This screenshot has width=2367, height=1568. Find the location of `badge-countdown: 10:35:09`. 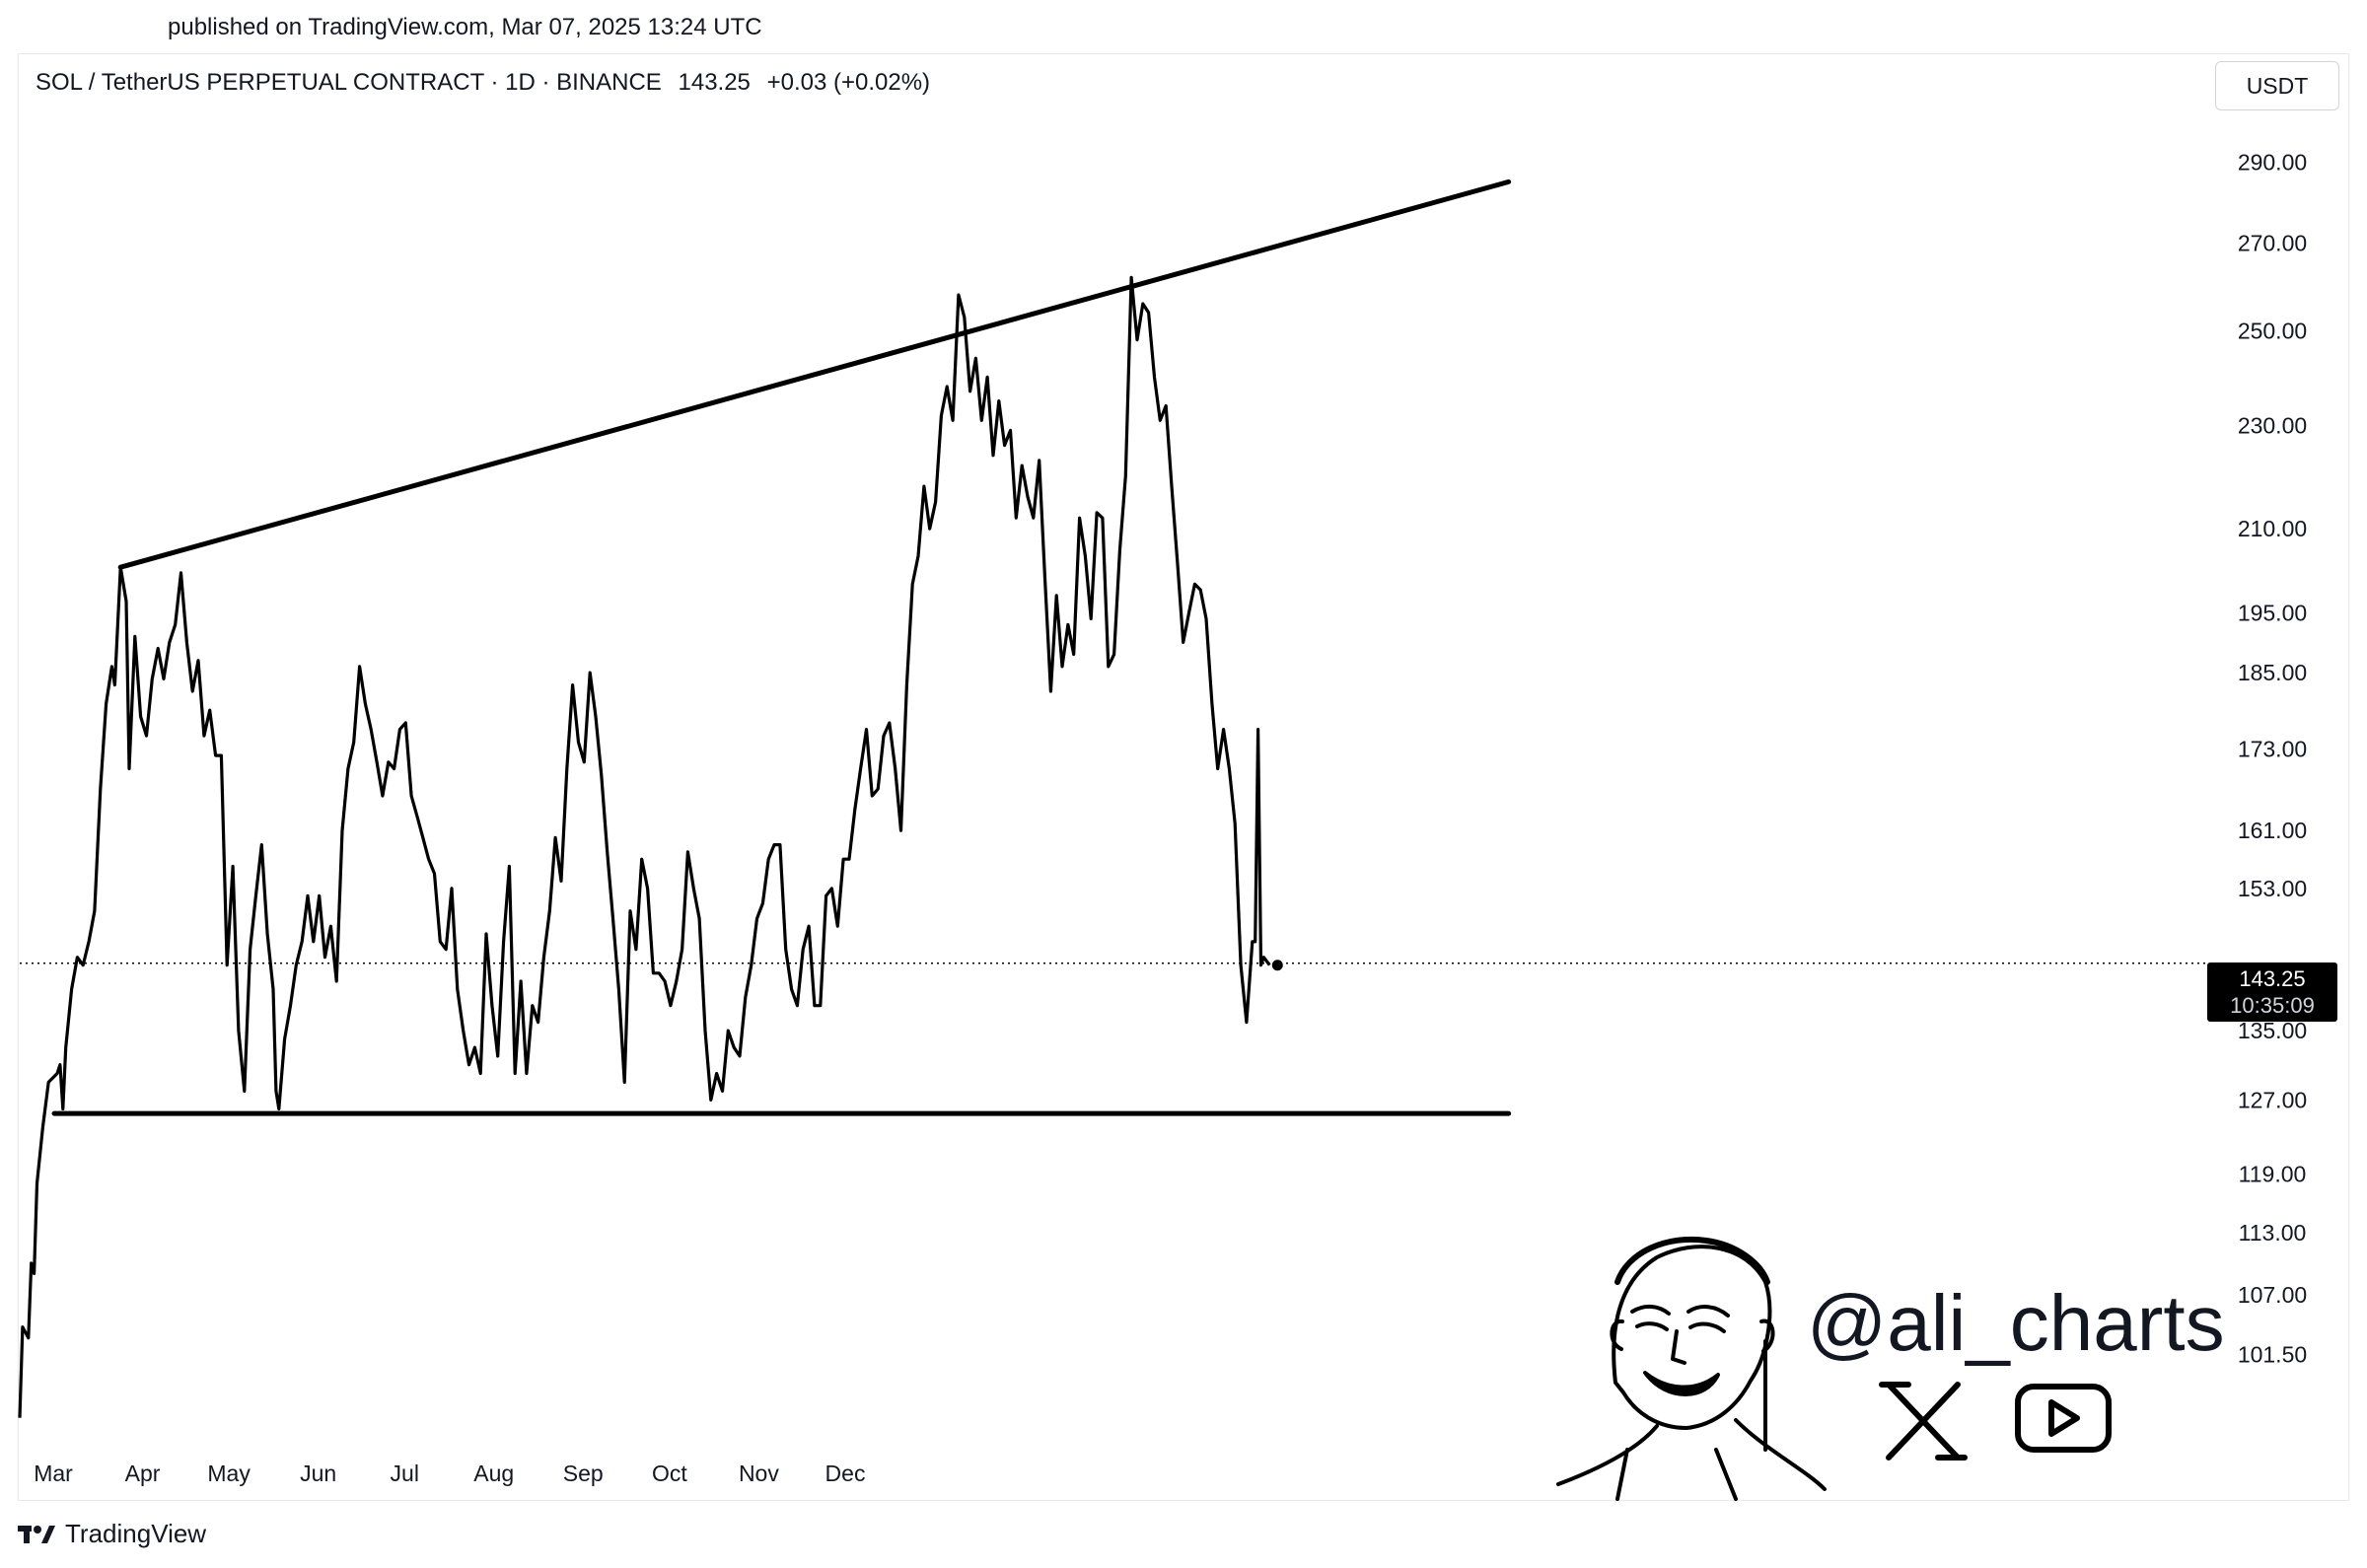

badge-countdown: 10:35:09 is located at coordinates (2273, 1005).